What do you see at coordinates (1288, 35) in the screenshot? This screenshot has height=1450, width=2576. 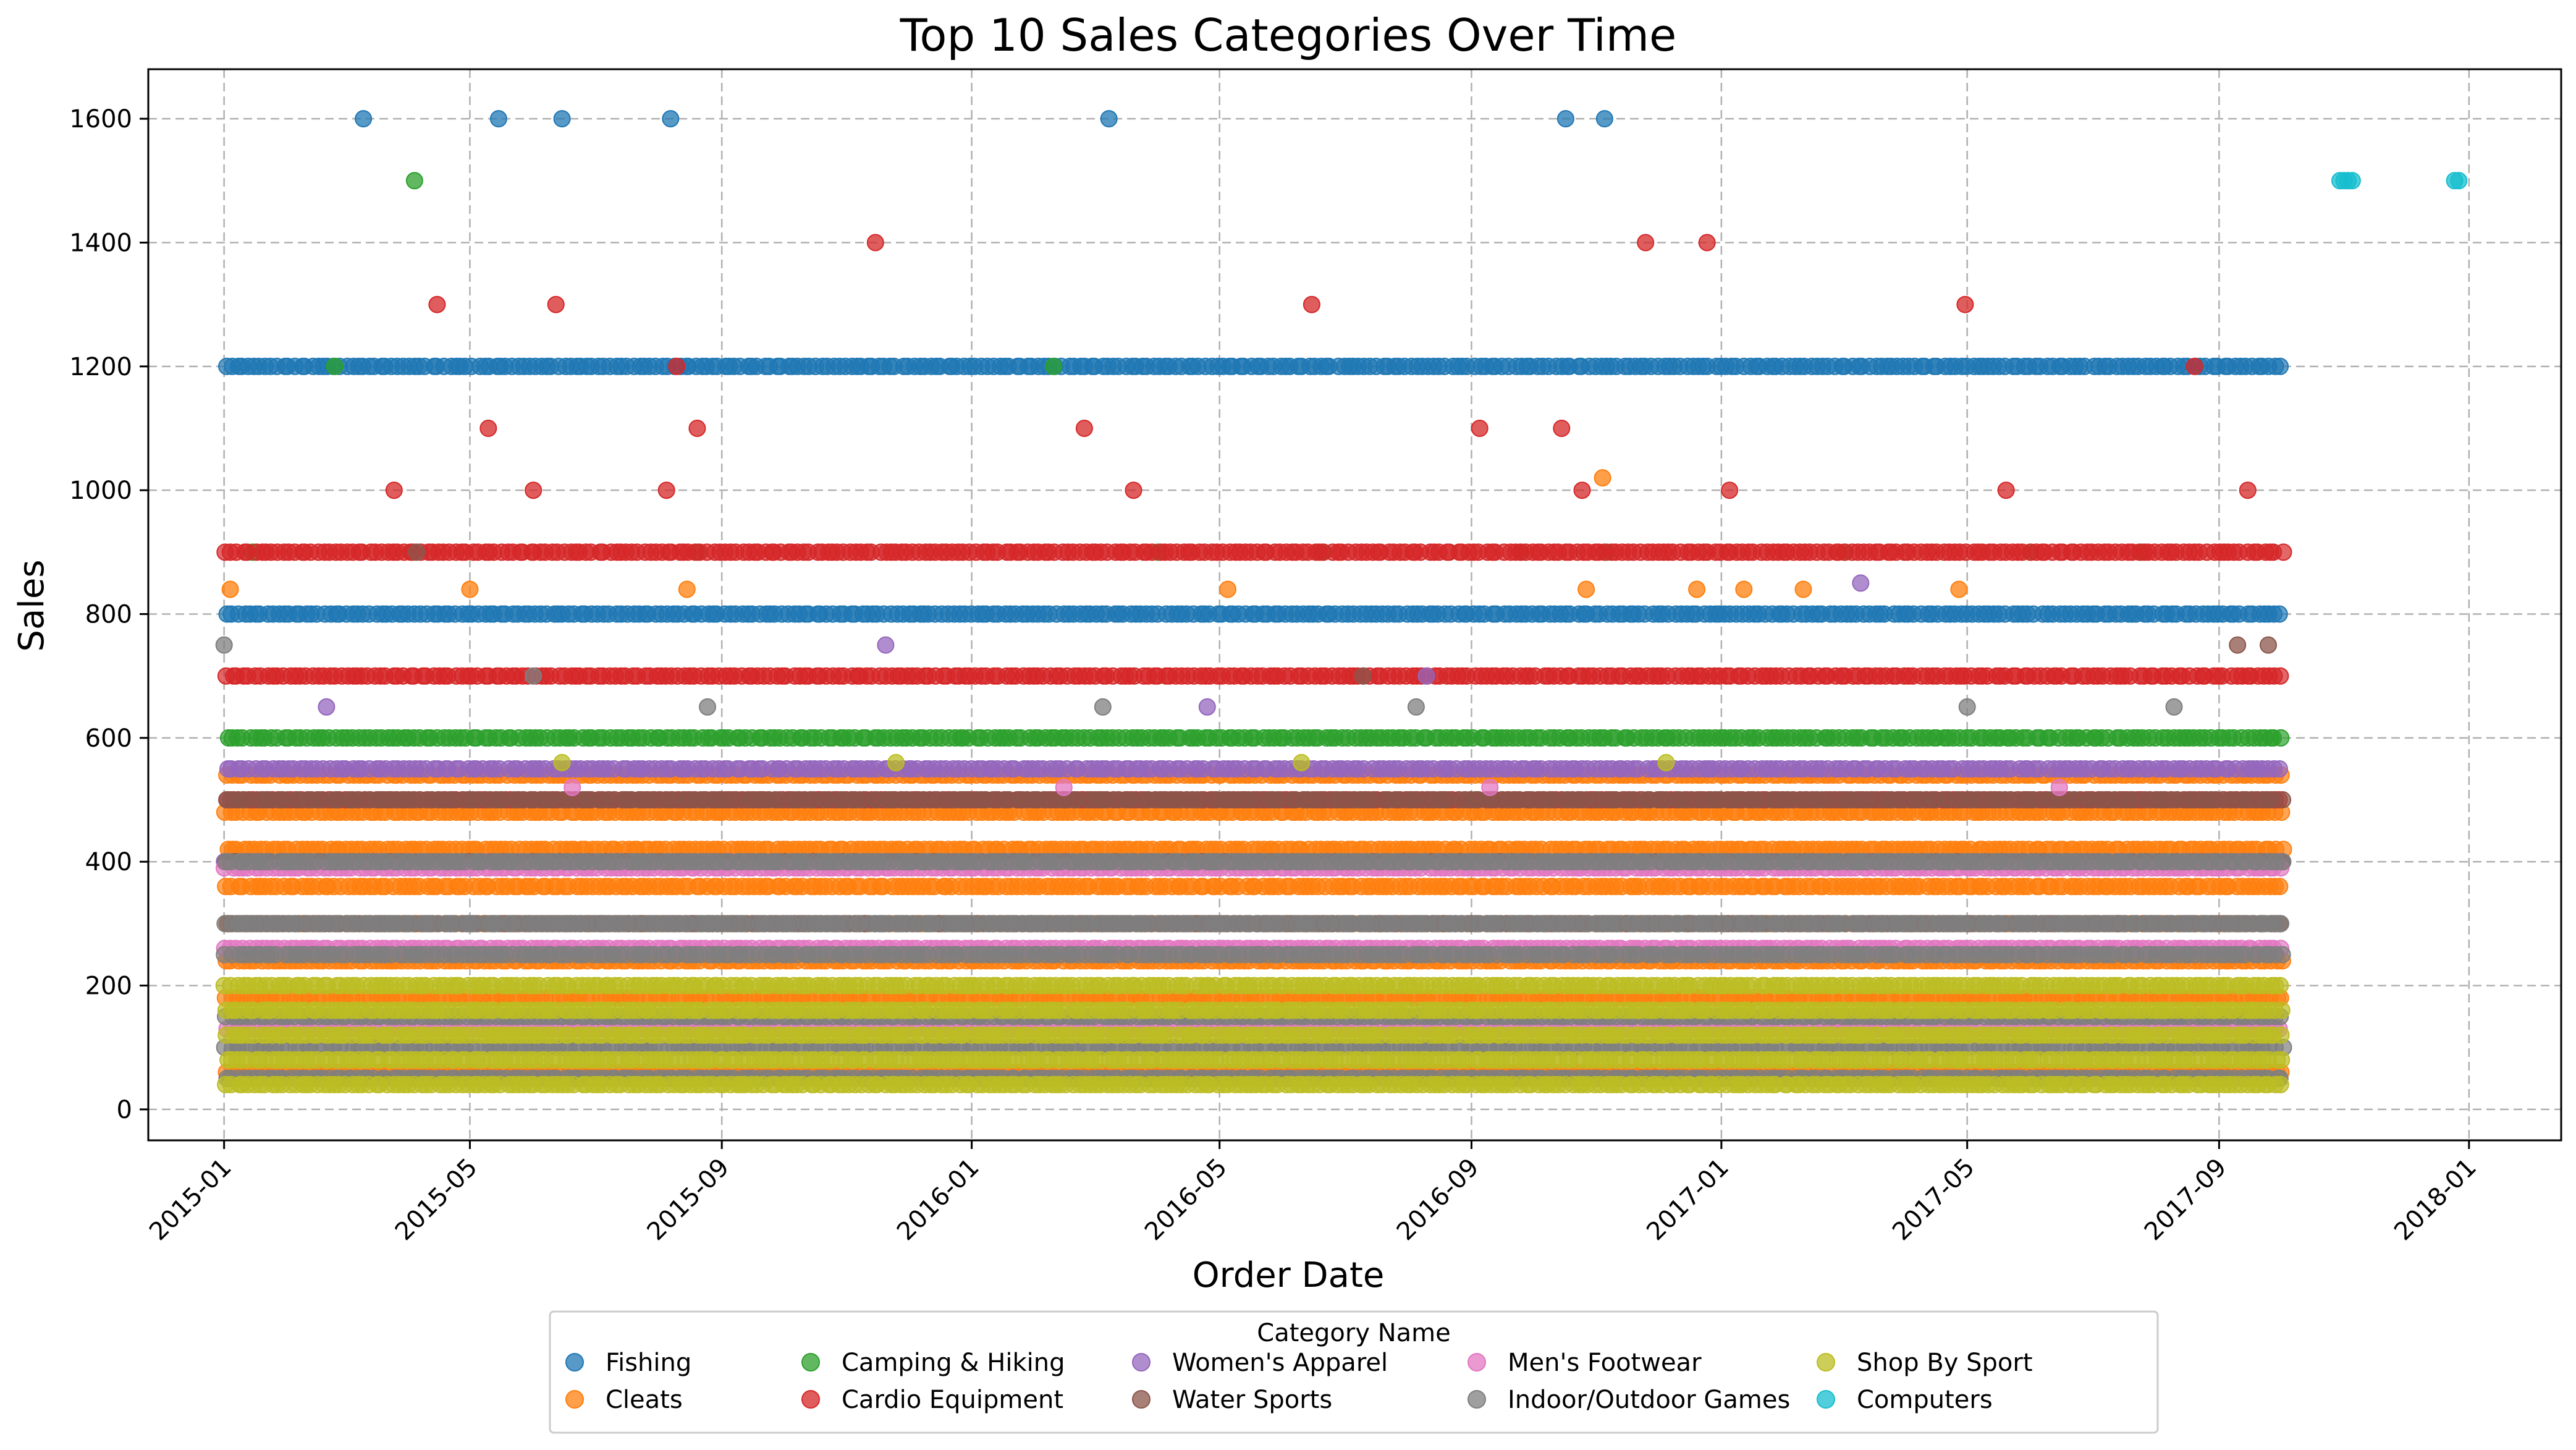 I see `chart-title: Top 10 Sales Categories Over Time` at bounding box center [1288, 35].